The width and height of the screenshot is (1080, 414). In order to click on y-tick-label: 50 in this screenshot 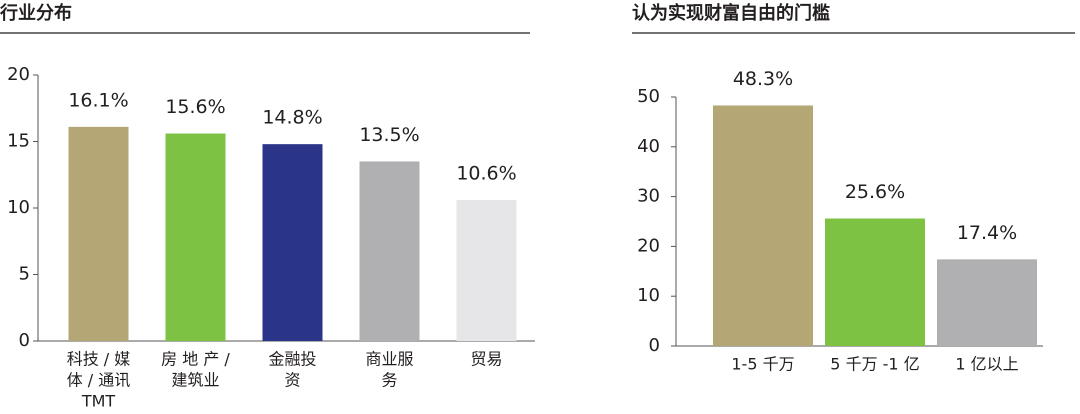, I will do `click(648, 96)`.